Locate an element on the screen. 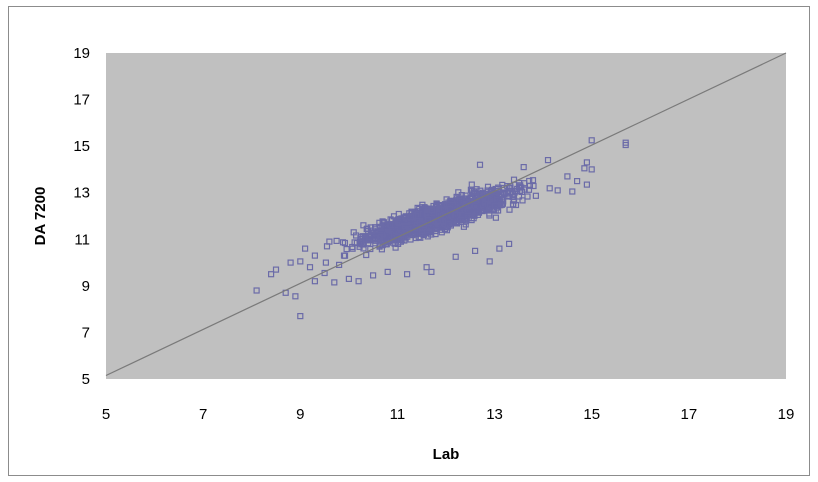 The image size is (818, 482). y-tick-label: 17 is located at coordinates (81, 100).